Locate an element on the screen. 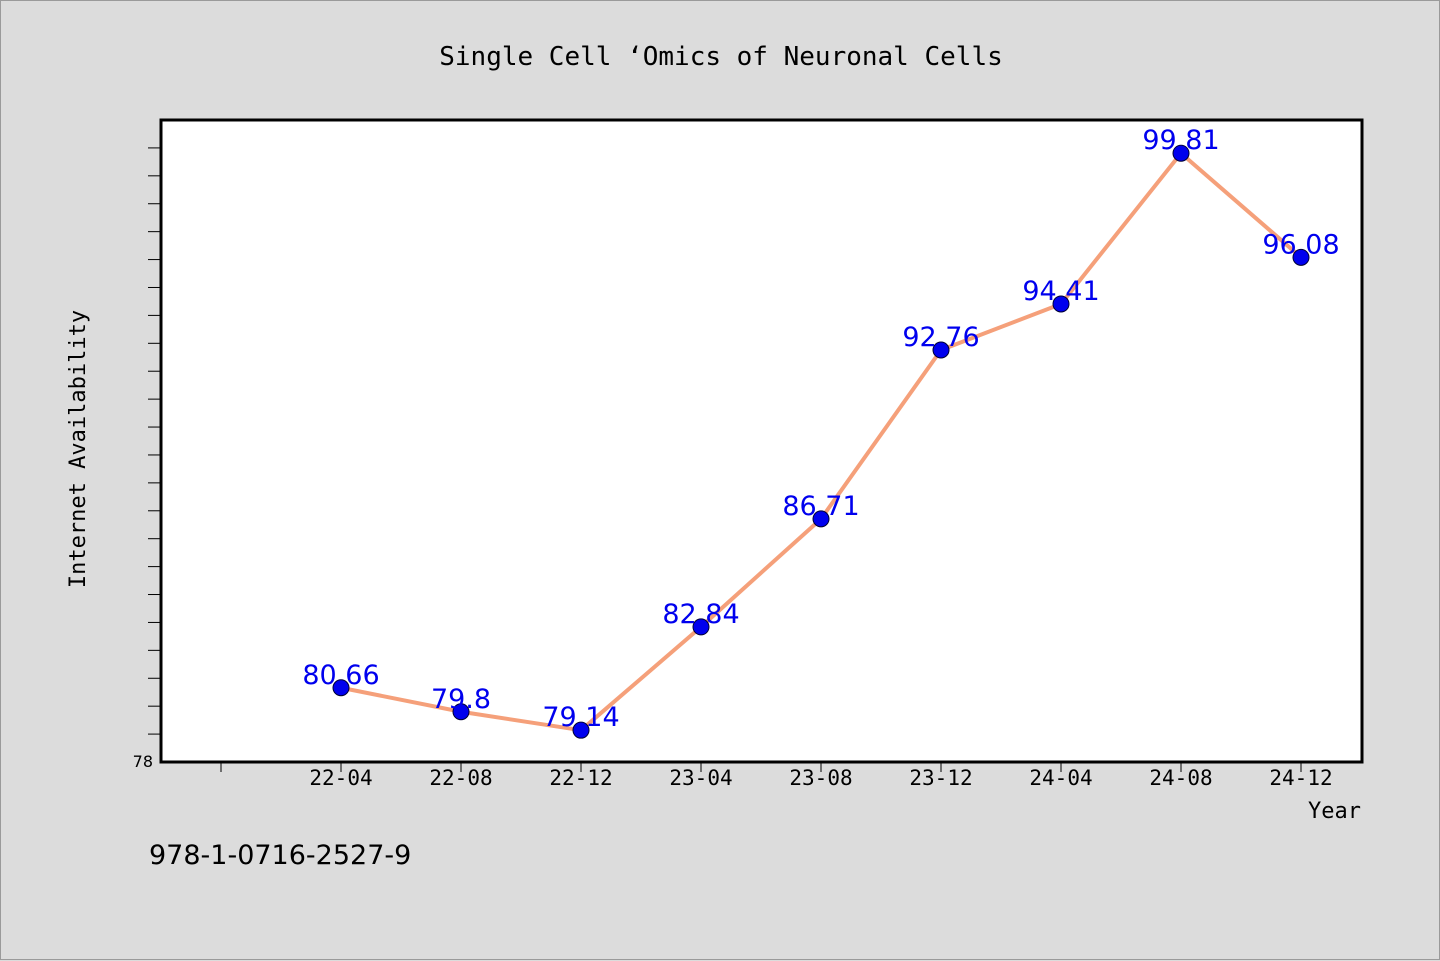 The width and height of the screenshot is (1440, 961). data-label: 86.71 is located at coordinates (820, 506).